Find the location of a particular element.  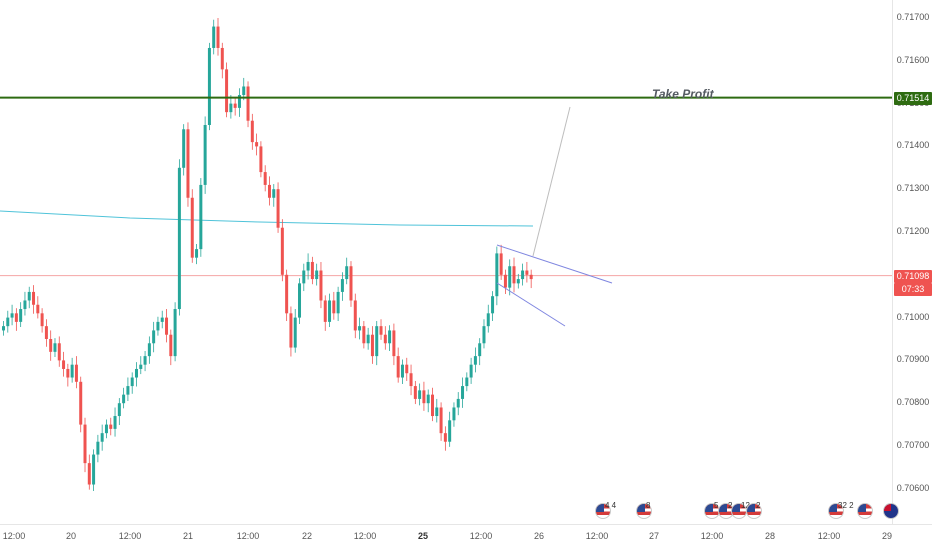

price-tick: 0.70700 is located at coordinates (913, 445).